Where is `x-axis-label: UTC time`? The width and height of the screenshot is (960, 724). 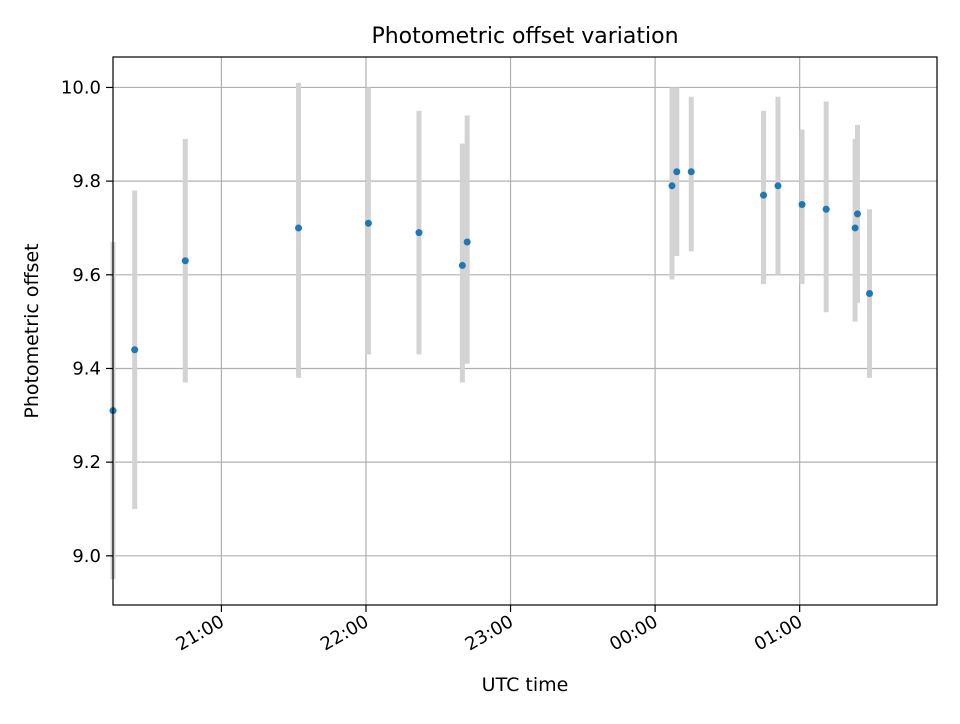
x-axis-label: UTC time is located at coordinates (525, 685).